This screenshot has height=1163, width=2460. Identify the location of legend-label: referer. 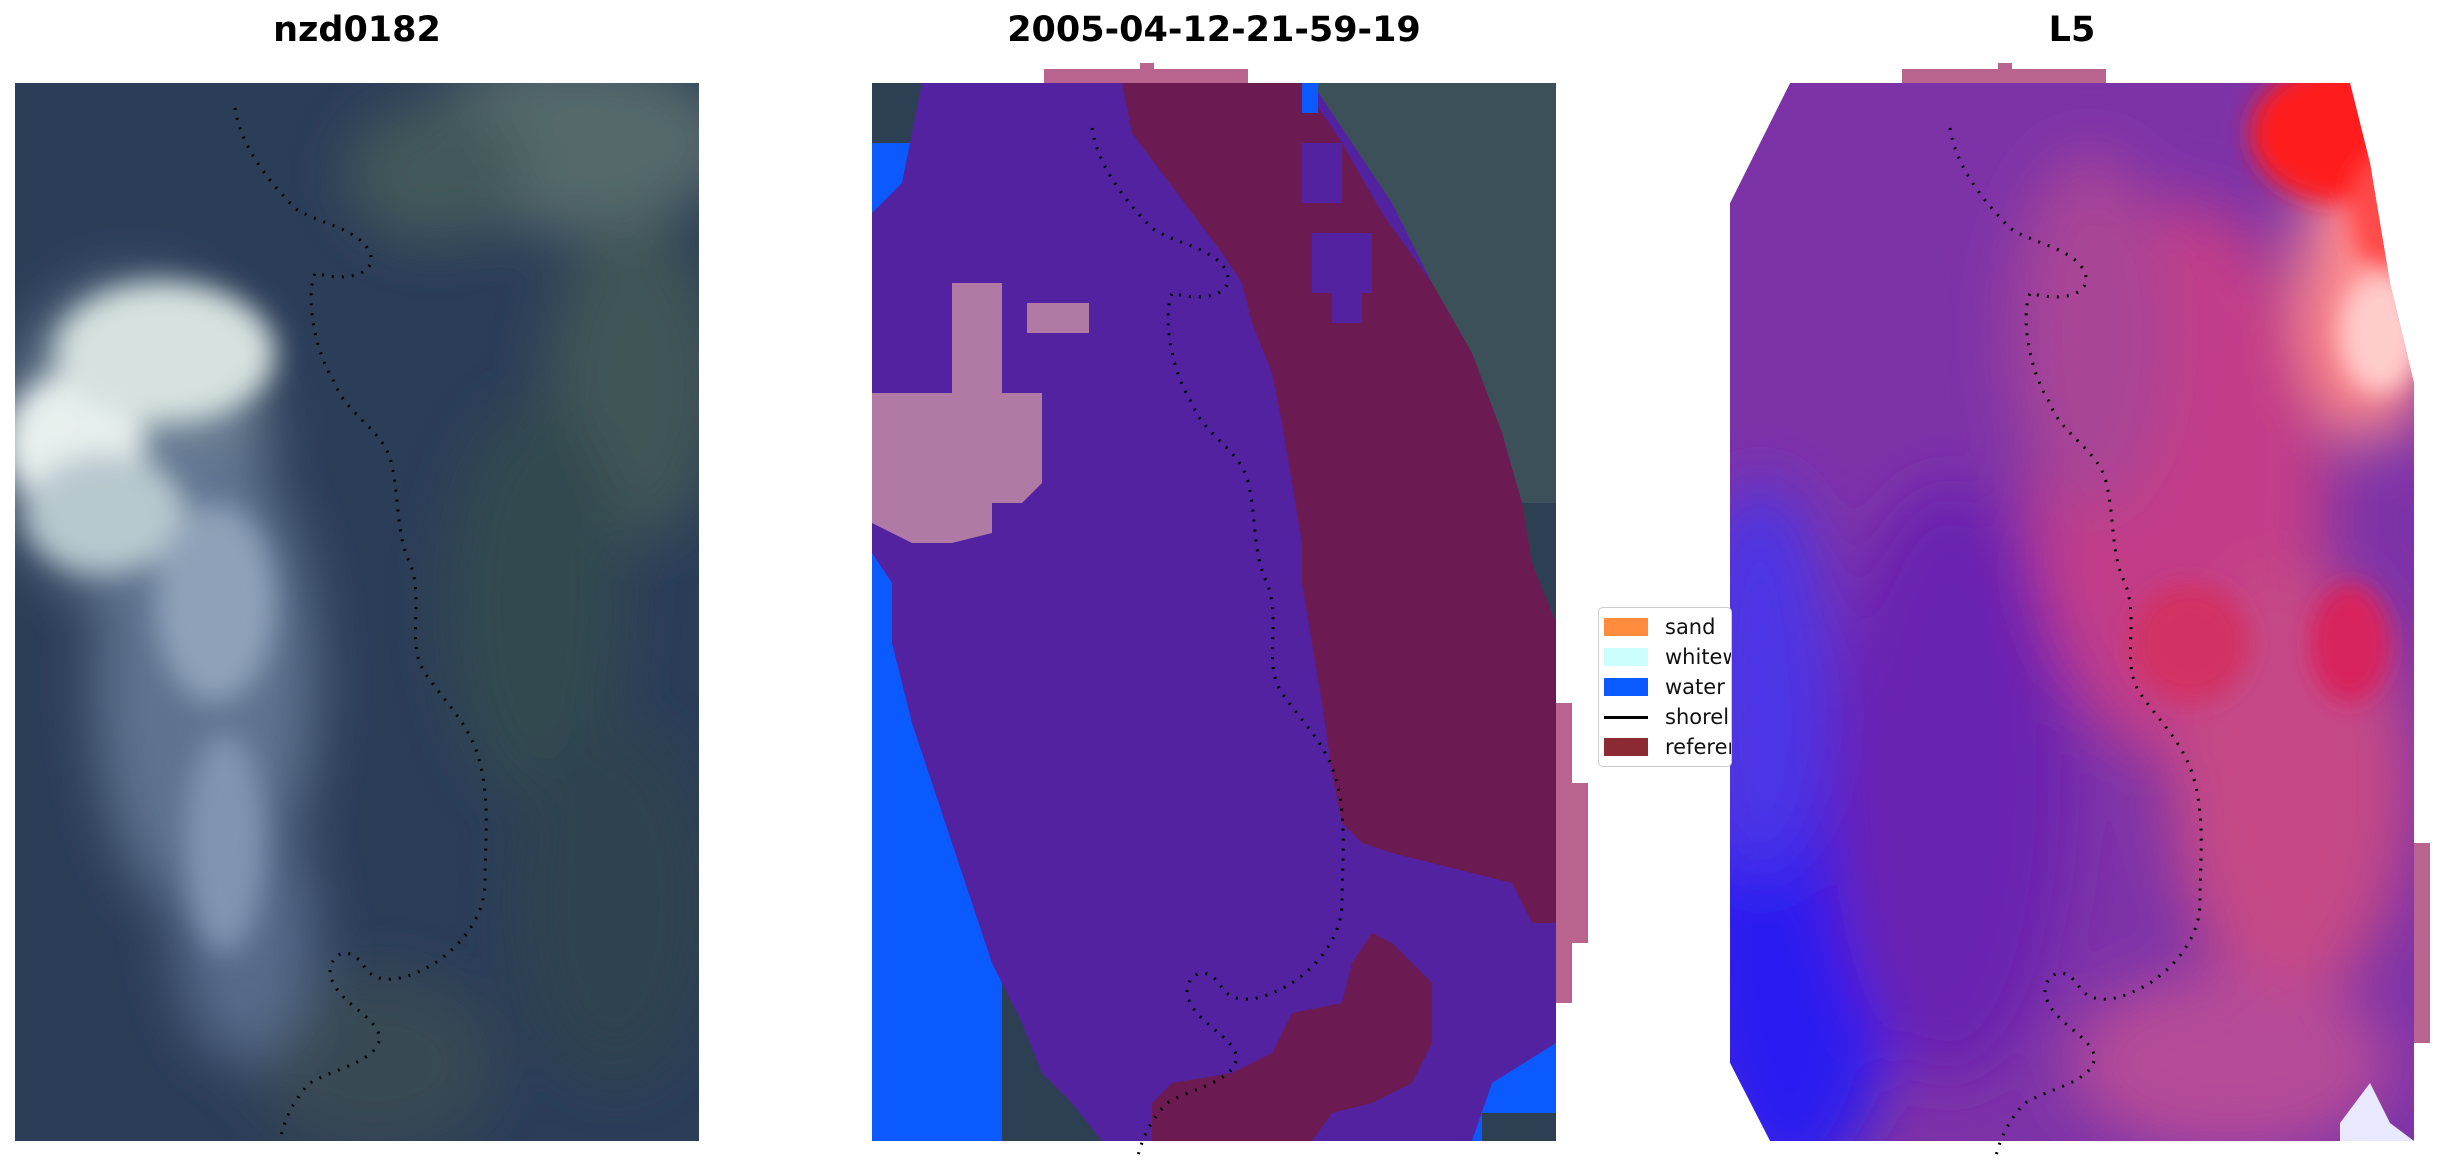
(1698, 747).